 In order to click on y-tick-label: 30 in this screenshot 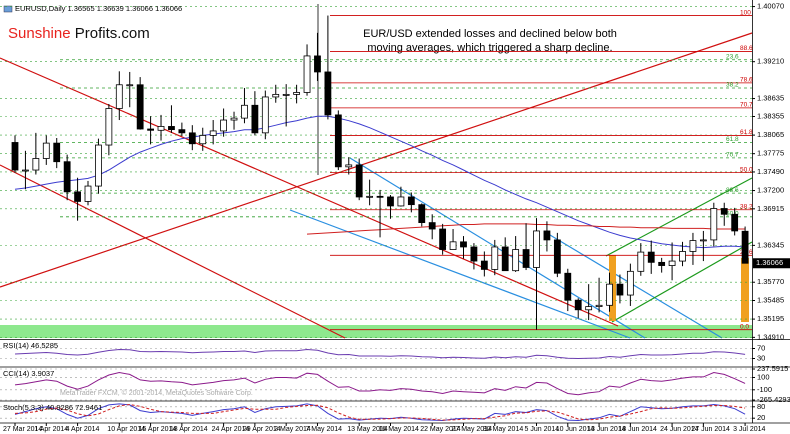, I will do `click(761, 357)`.